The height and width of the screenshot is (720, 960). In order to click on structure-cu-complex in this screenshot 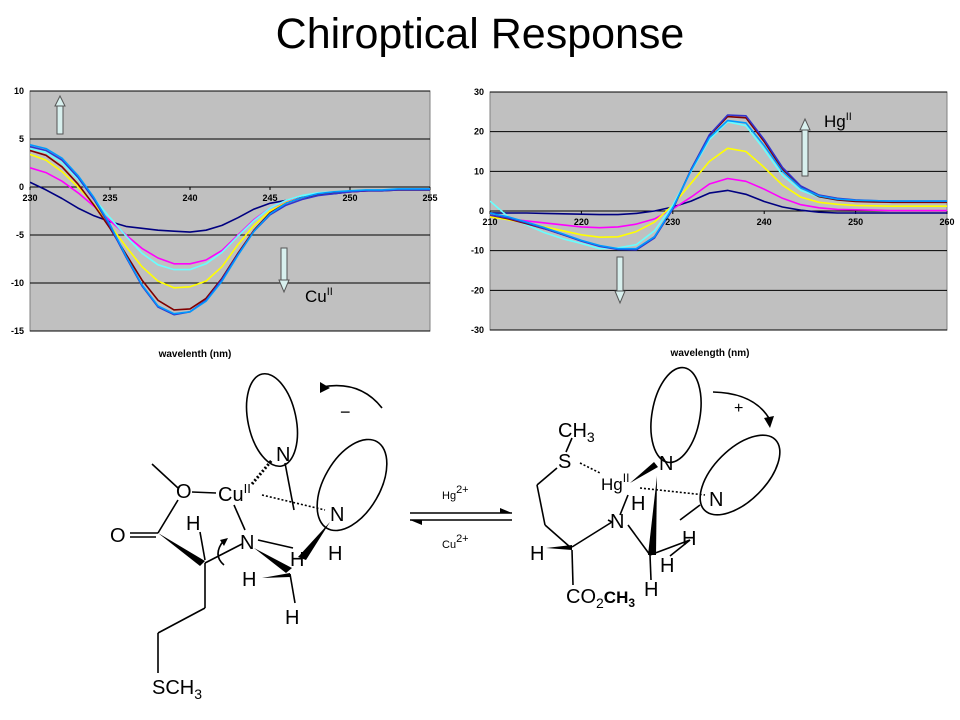, I will do `click(259, 522)`.